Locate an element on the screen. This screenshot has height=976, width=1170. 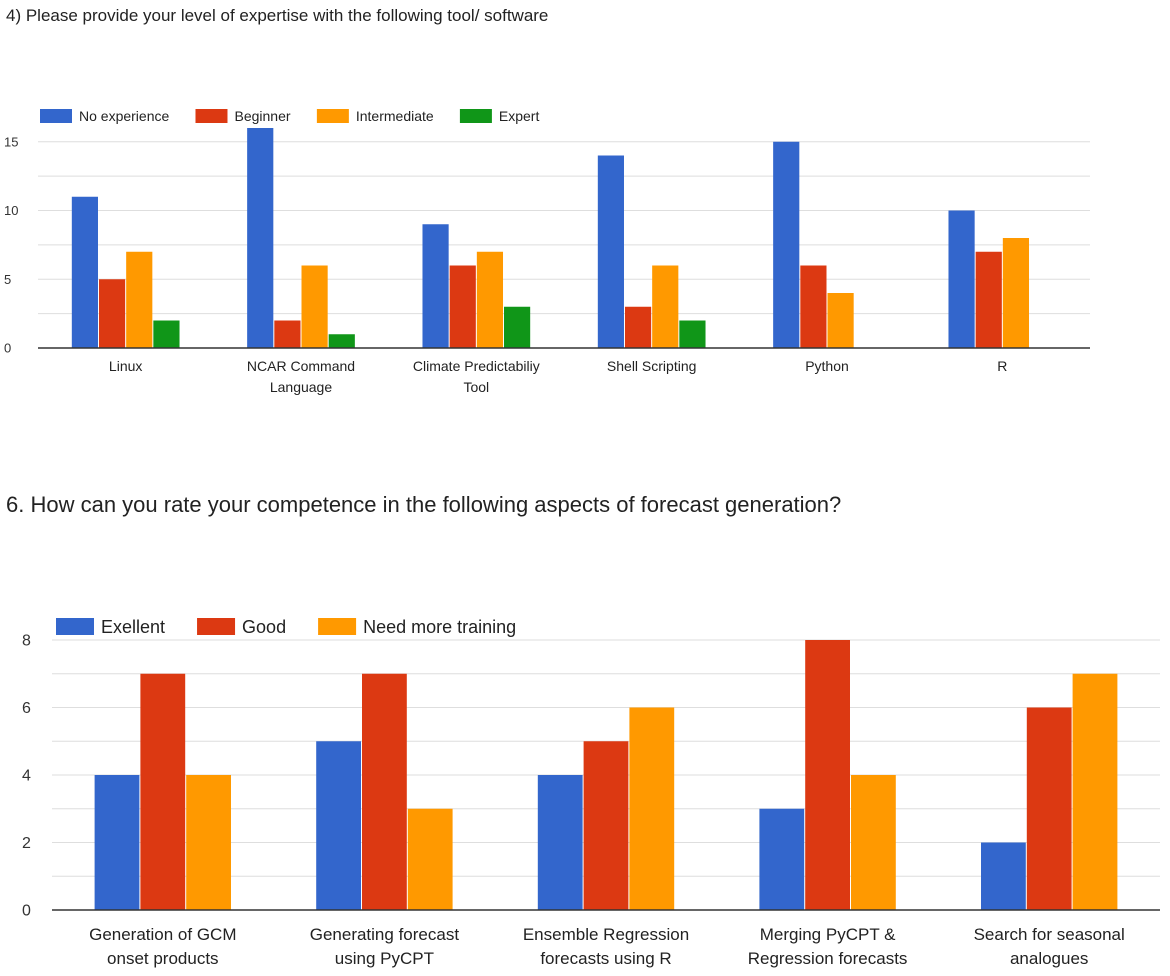
x-category-label: Python is located at coordinates (827, 366).